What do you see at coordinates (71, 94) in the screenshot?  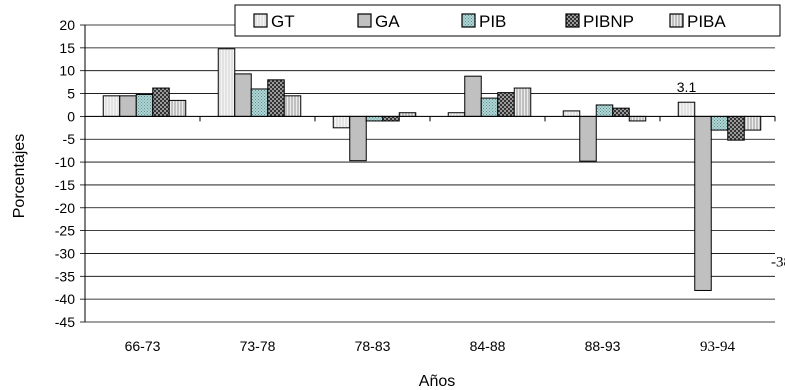 I see `y-tick-label: 5` at bounding box center [71, 94].